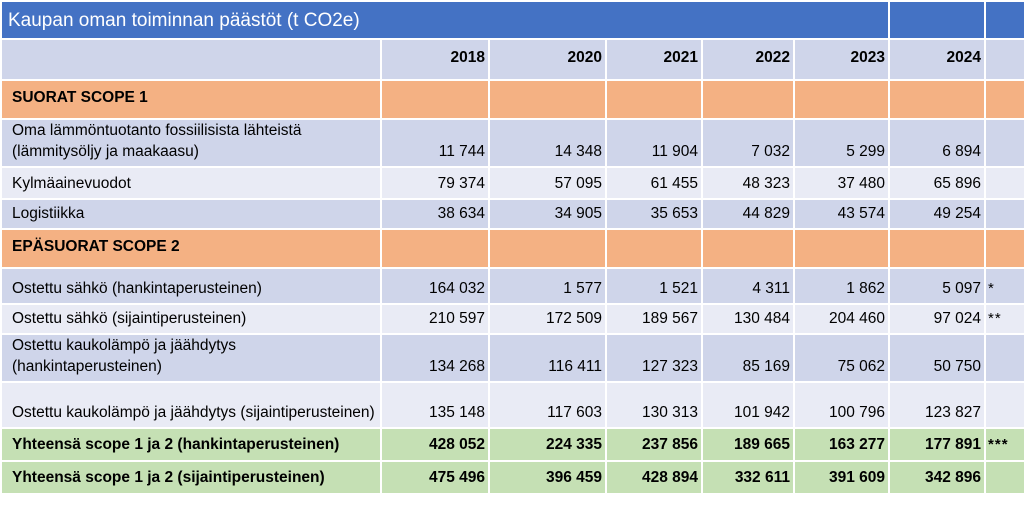 The width and height of the screenshot is (1024, 510). Describe the element at coordinates (841, 214) in the screenshot. I see `value-cell: 43 574` at that location.